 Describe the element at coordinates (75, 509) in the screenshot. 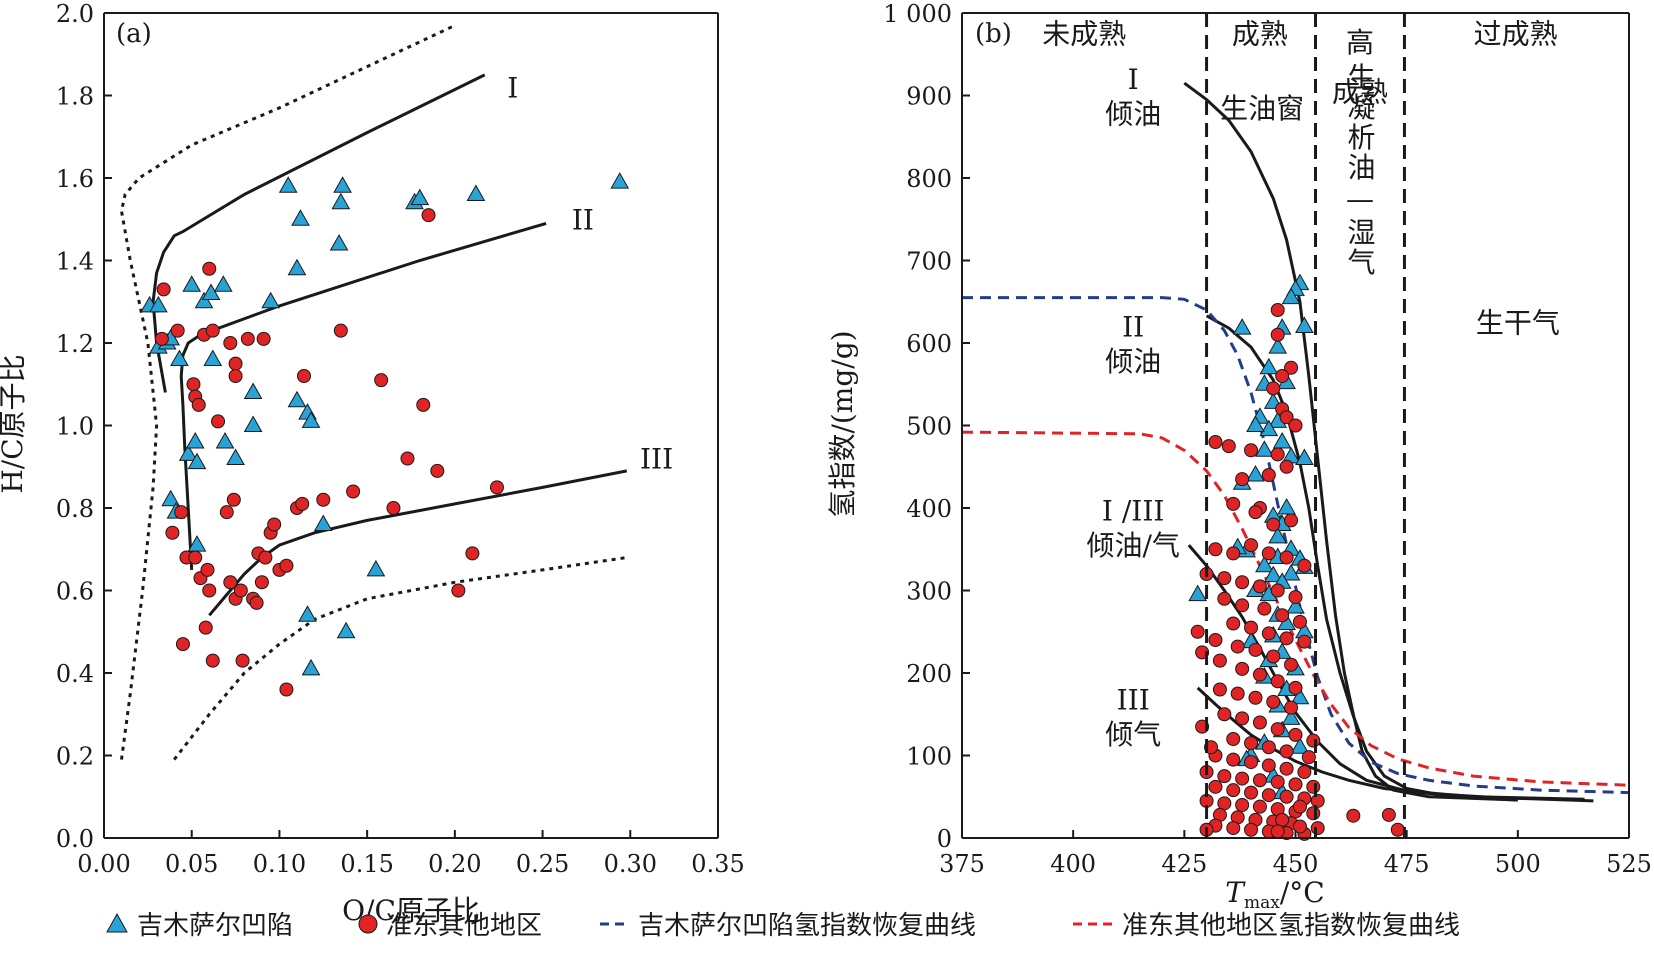

I see `y-tick-label: 0.8` at that location.